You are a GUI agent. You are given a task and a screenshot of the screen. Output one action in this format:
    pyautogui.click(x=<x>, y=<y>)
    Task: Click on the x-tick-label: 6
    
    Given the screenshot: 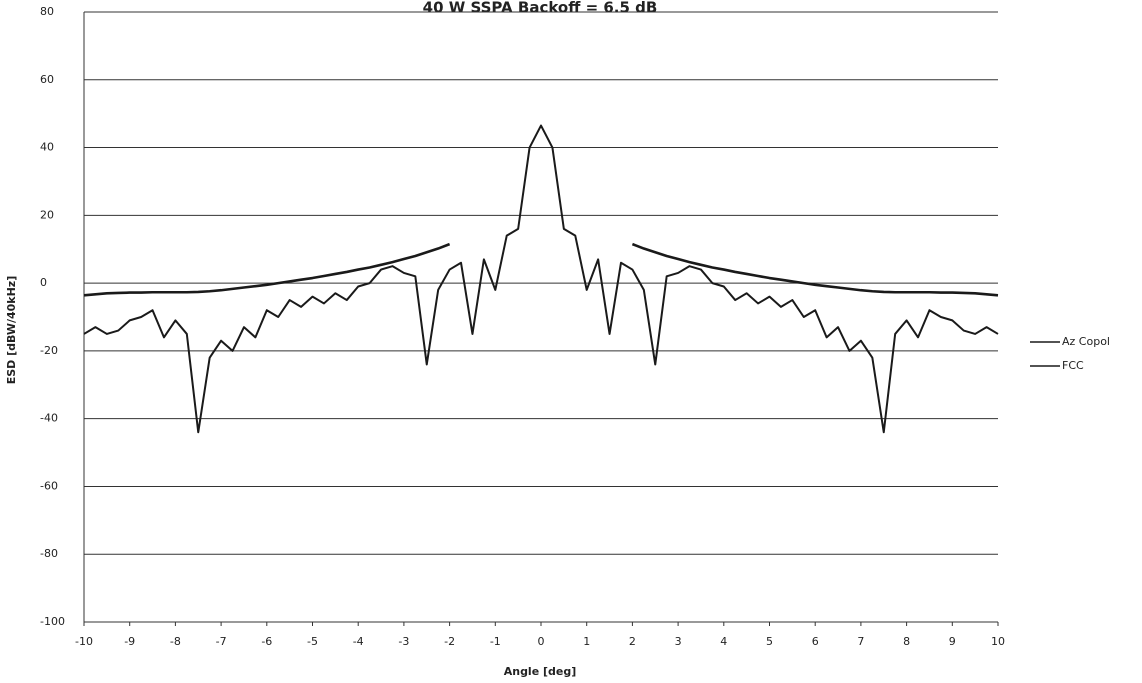 What is the action you would take?
    pyautogui.click(x=815, y=641)
    